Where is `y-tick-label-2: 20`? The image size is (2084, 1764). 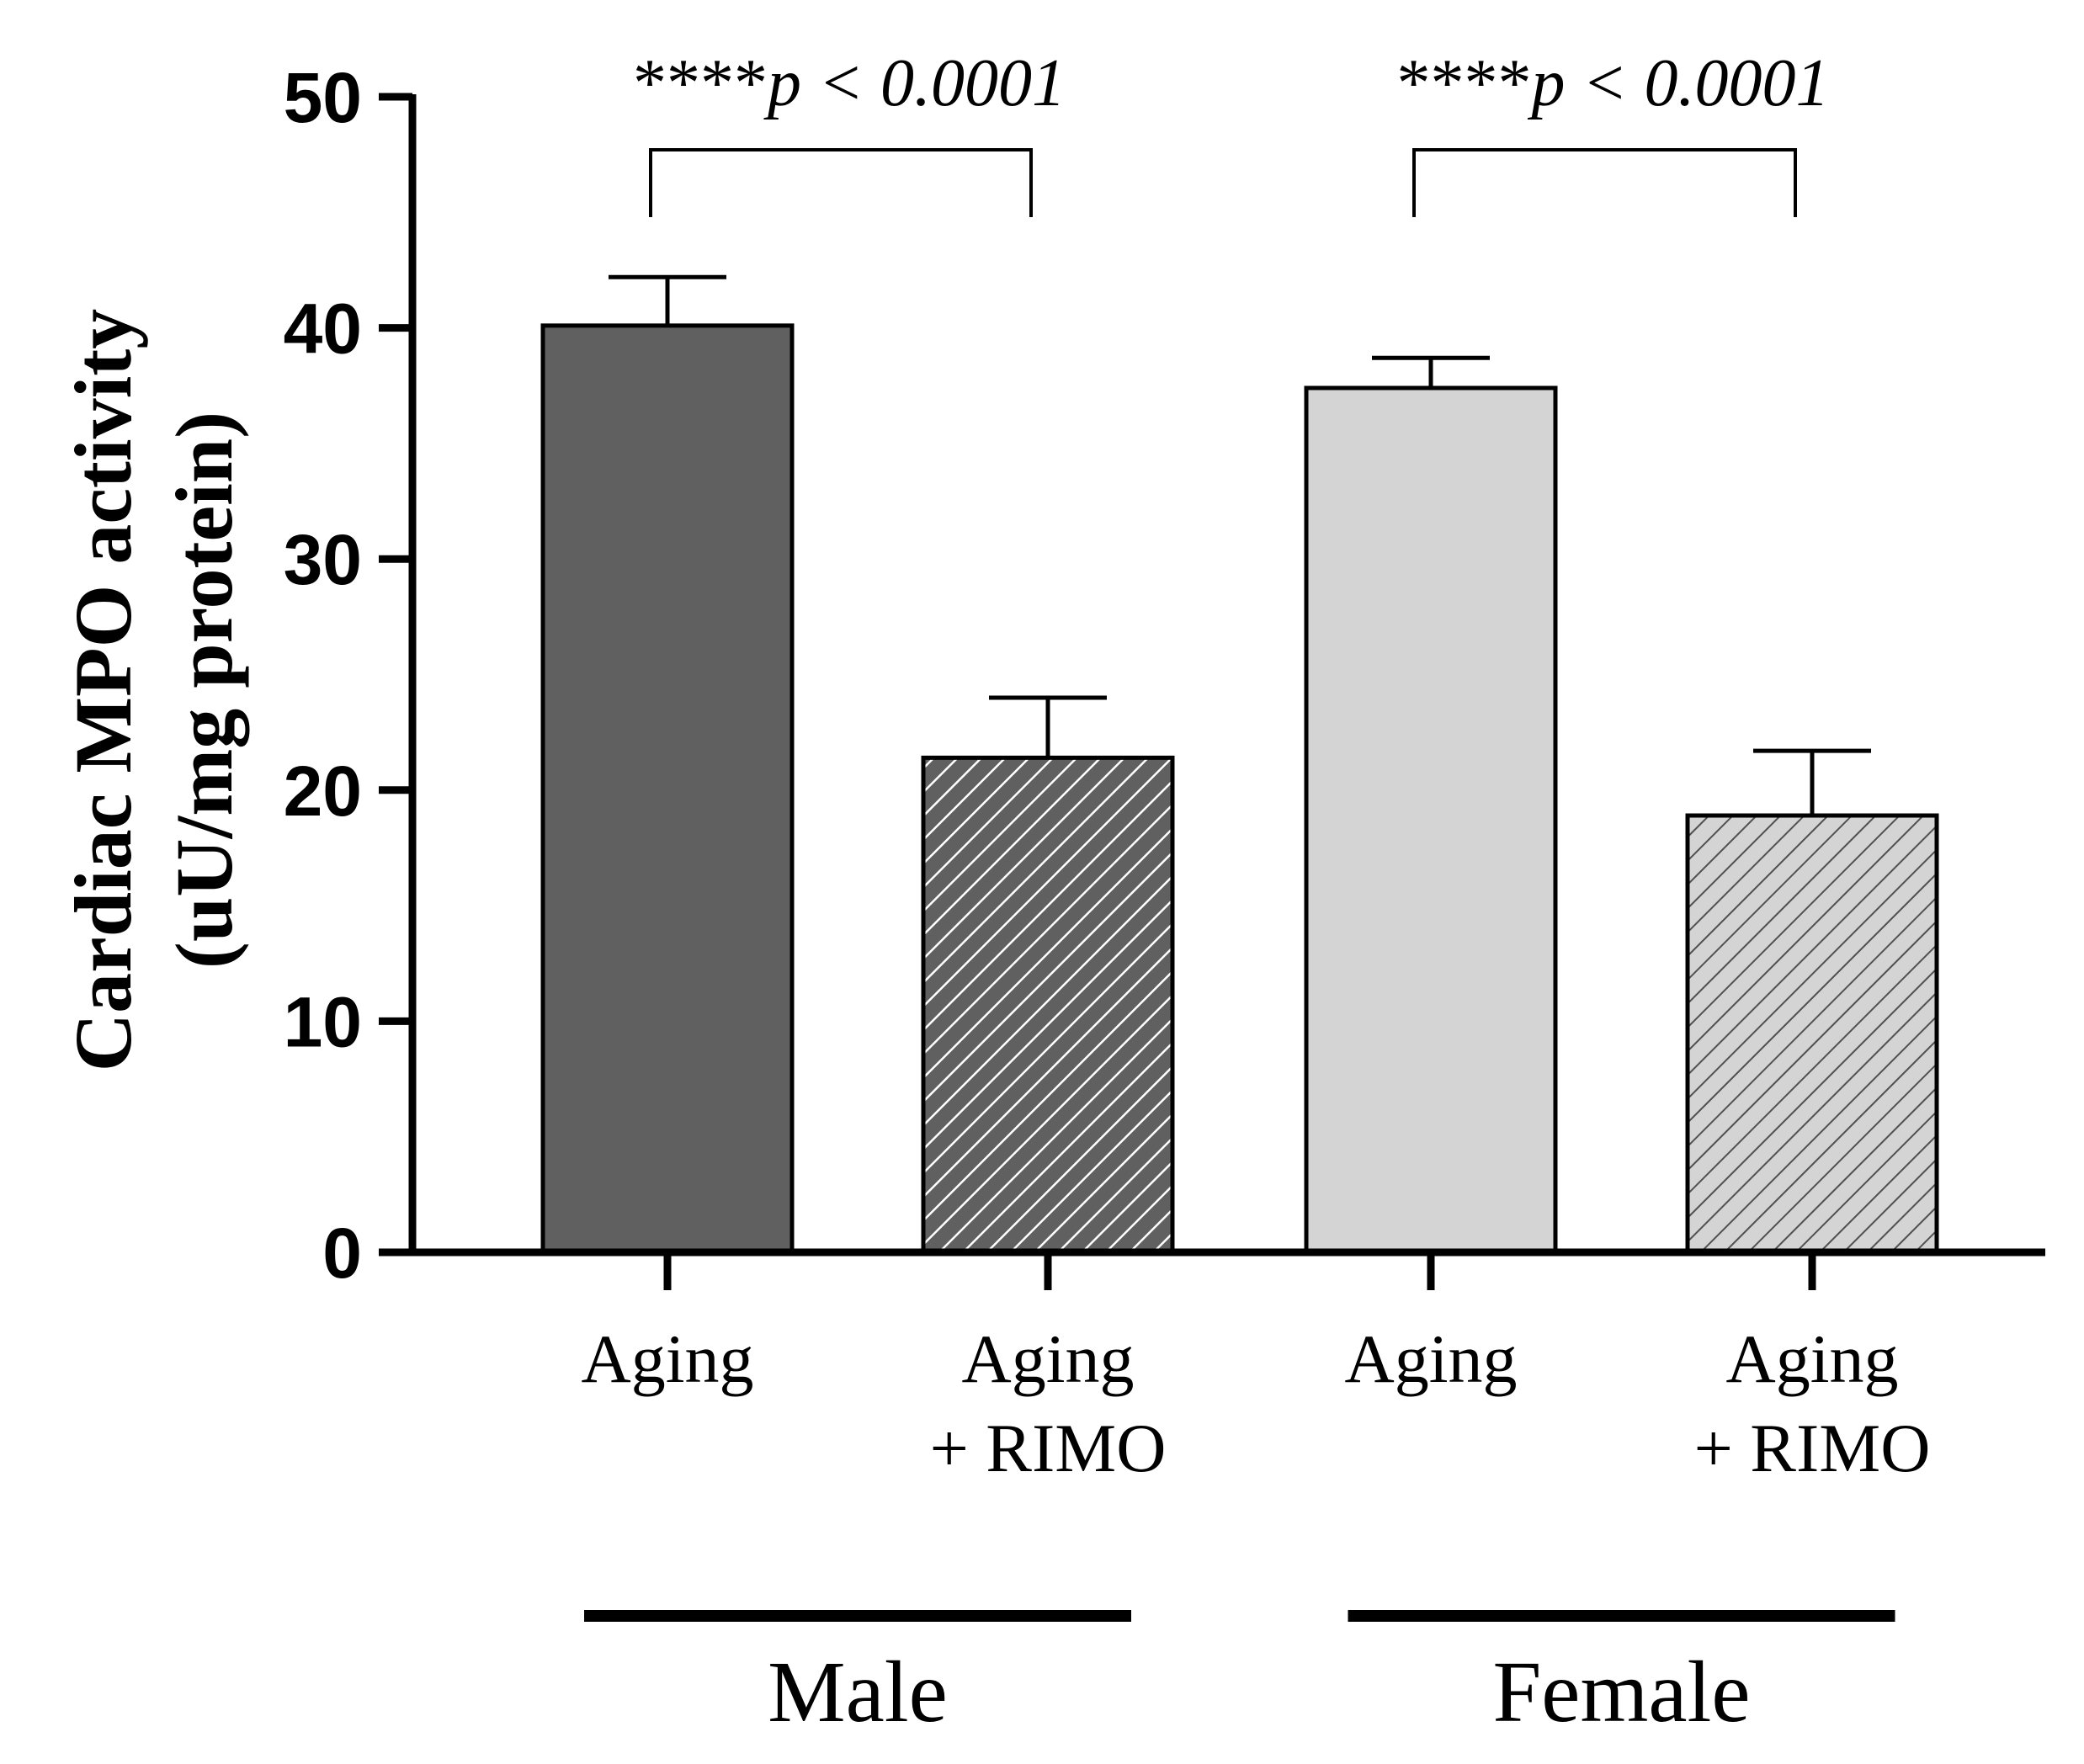
y-tick-label-2: 20 is located at coordinates (323, 791).